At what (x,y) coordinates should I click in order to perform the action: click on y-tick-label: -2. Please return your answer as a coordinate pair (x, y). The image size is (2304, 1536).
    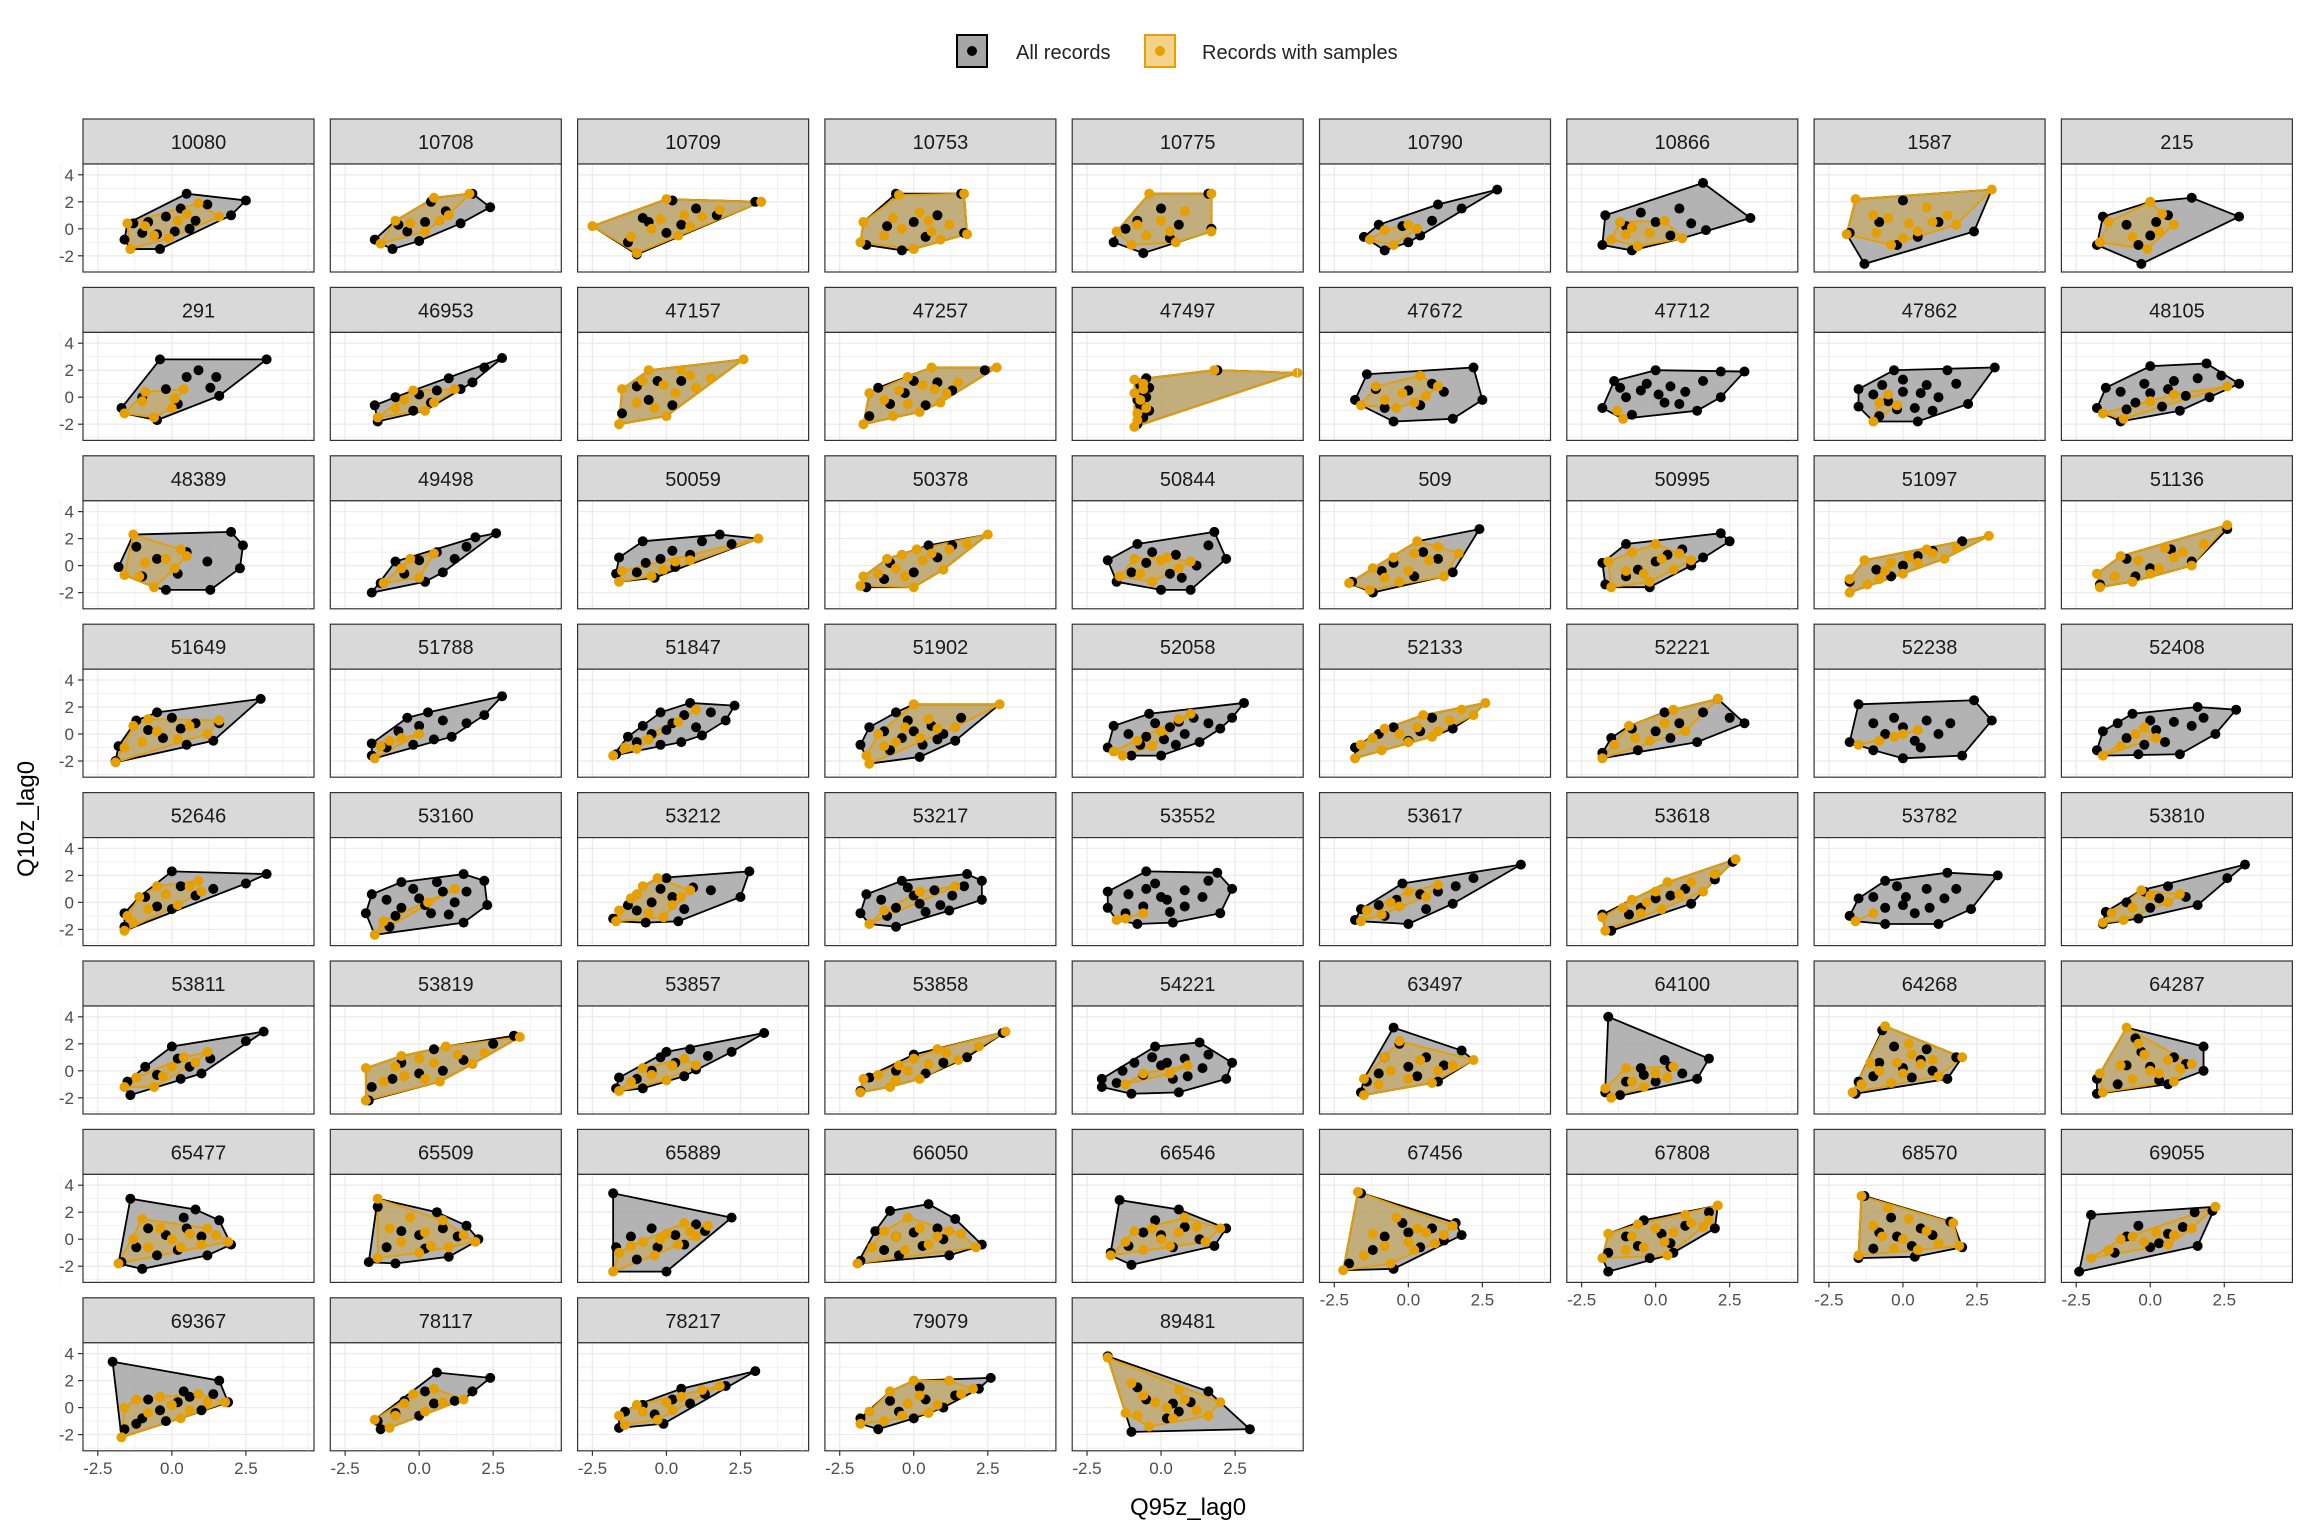
    Looking at the image, I should click on (66, 424).